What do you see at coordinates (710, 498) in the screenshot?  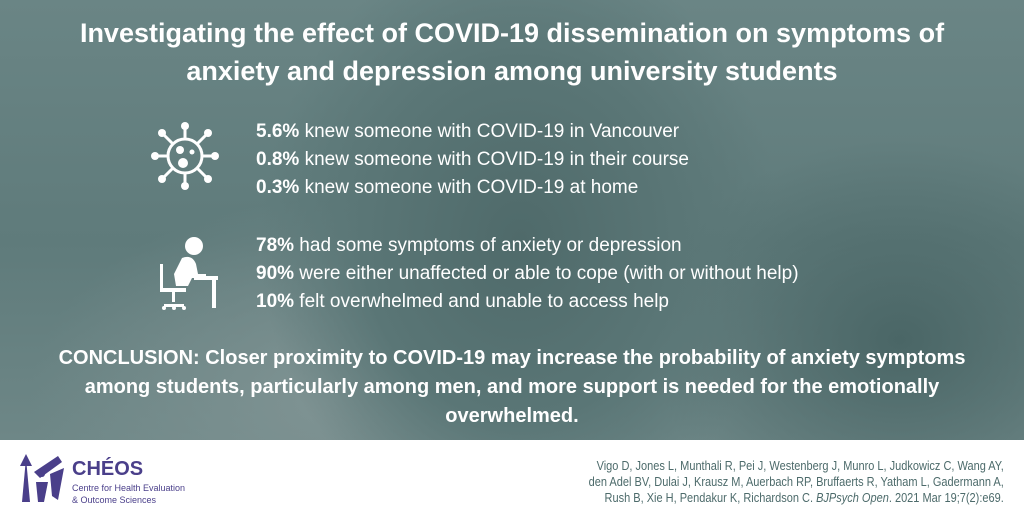 I see `citation-authors: Rush B, Xie H, Pendakur K, Richardson C.` at bounding box center [710, 498].